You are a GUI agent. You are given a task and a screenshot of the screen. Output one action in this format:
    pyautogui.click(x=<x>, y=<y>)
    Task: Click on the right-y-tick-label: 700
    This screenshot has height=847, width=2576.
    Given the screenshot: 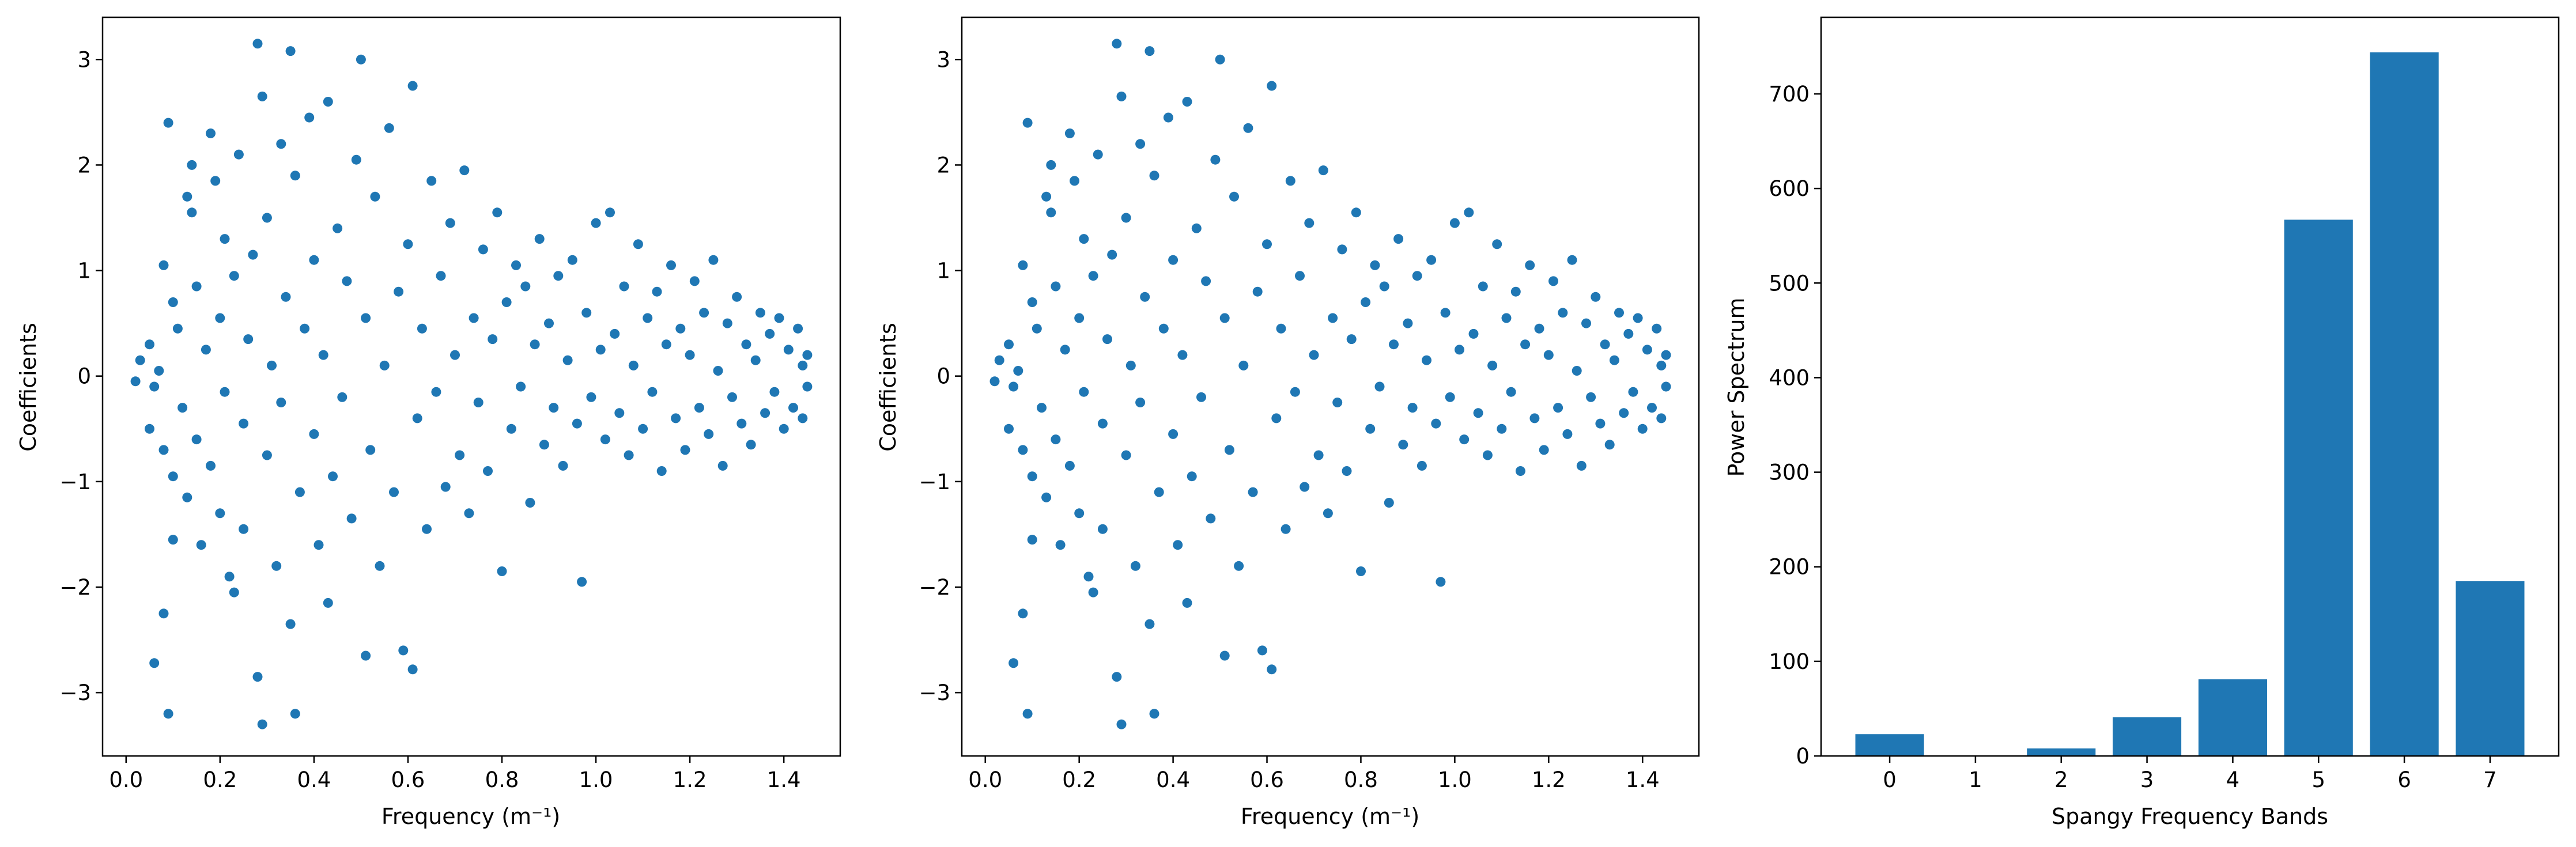 What is the action you would take?
    pyautogui.click(x=1789, y=94)
    